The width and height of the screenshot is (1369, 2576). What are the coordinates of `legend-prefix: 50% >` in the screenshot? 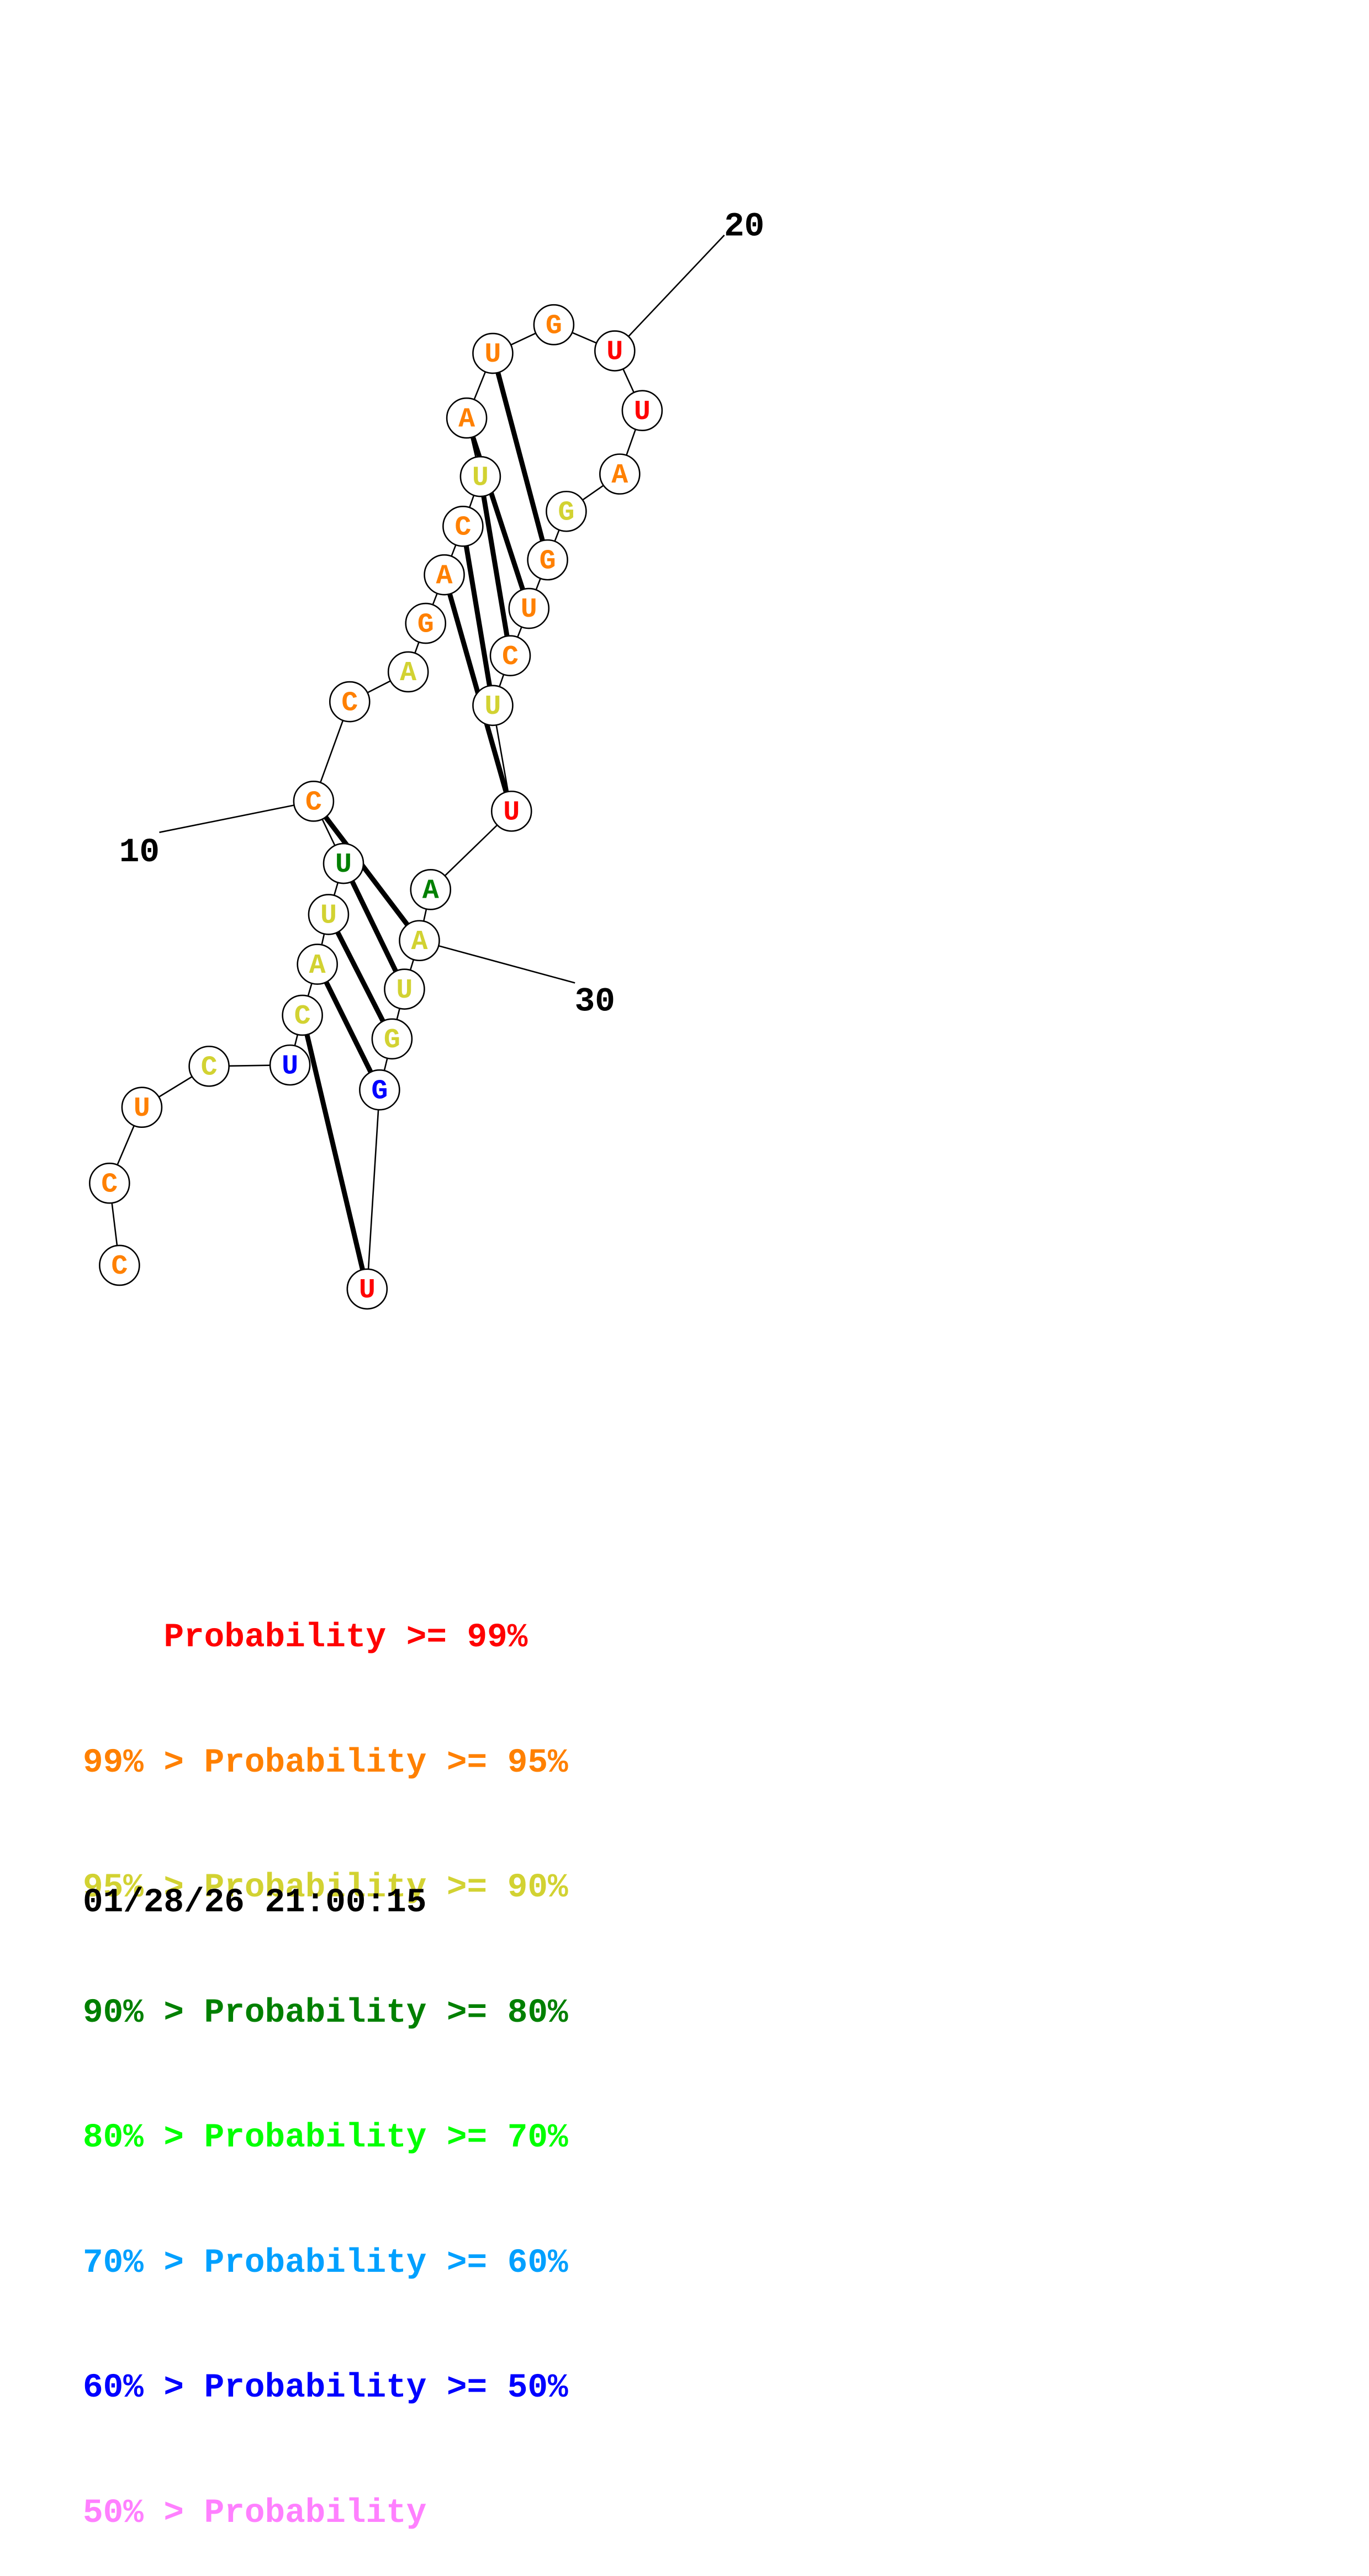 It's located at (143, 2513).